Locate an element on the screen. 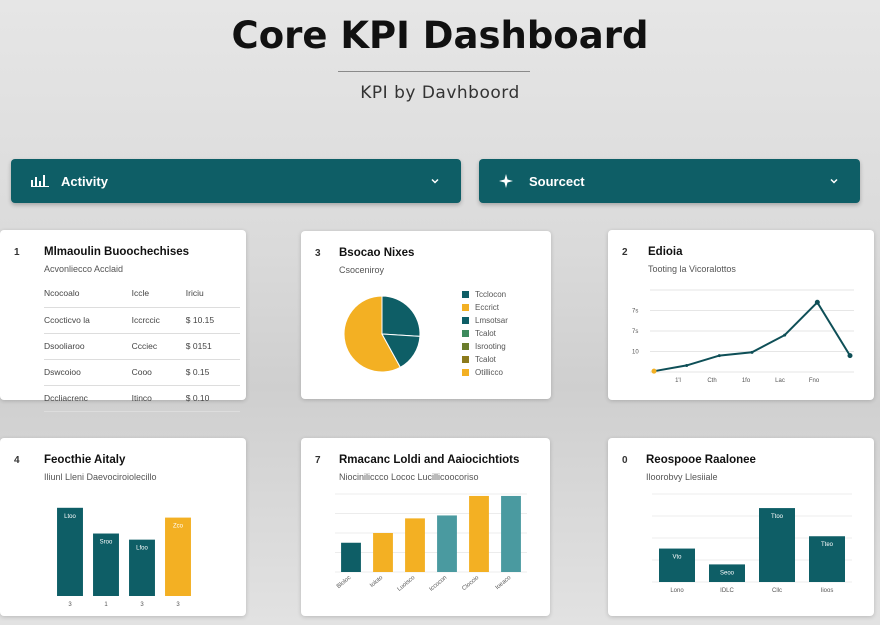  x-tick-label: Luoisco is located at coordinates (407, 584).